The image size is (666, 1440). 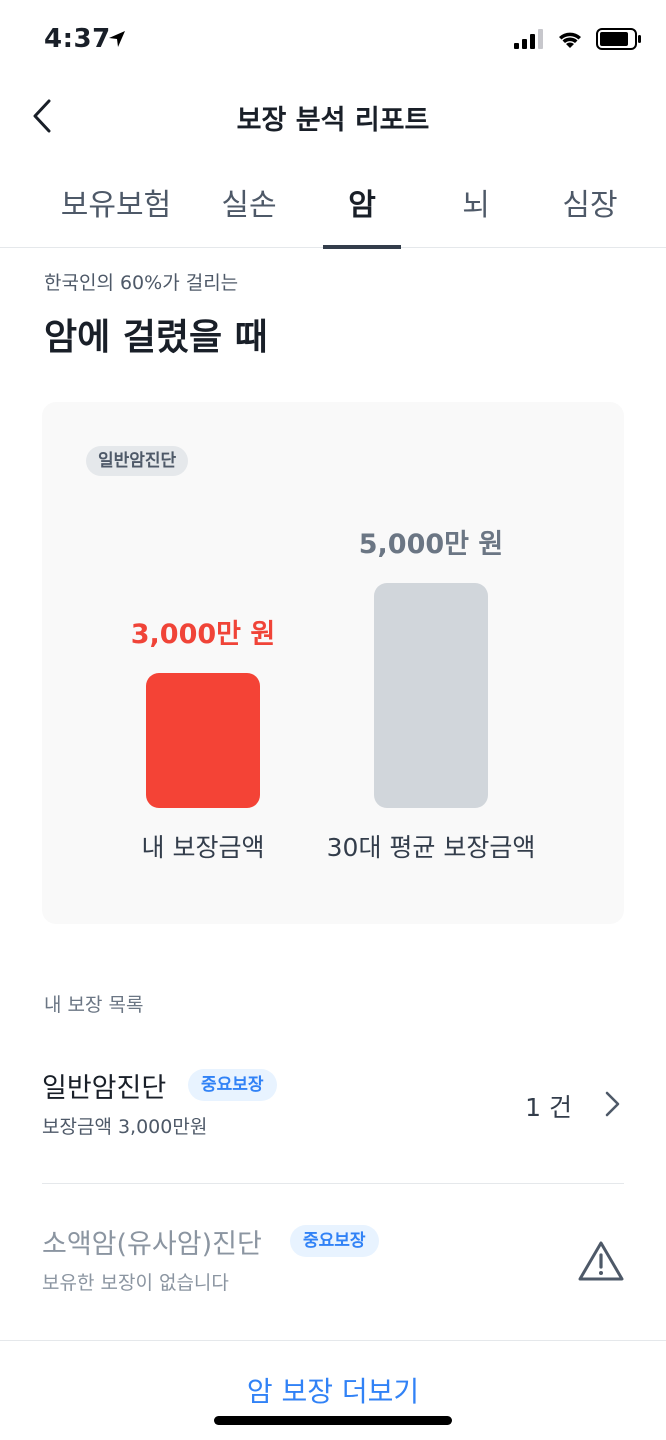 I want to click on bar-chart: 3,000만 원내 보장금액 5,000만 원 30대 평균 보장금액, so click(x=333, y=695).